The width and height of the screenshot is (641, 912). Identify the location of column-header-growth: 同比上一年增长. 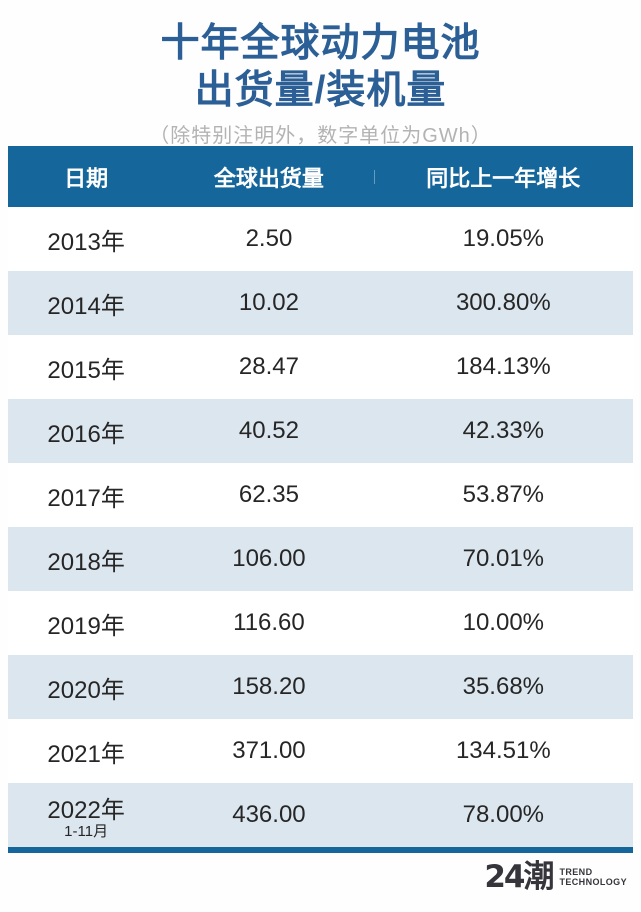
(503, 177).